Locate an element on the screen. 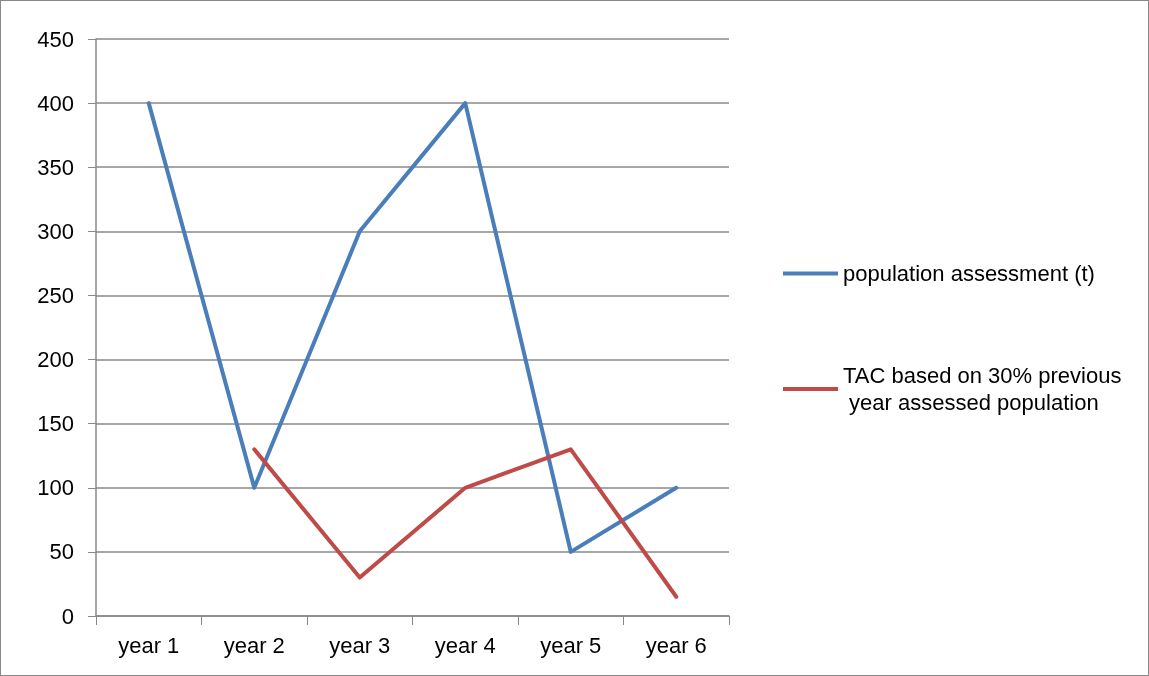  x-tick-label: year 3 is located at coordinates (360, 645).